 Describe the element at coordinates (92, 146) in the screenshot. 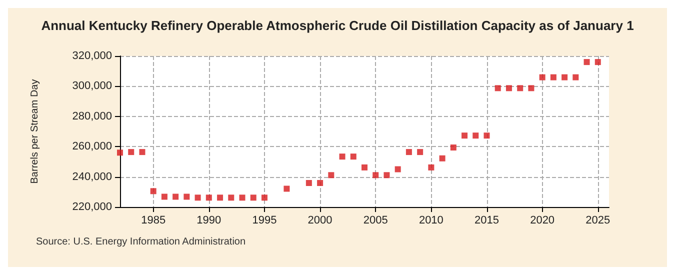

I see `y-tick-label: 260,000` at that location.